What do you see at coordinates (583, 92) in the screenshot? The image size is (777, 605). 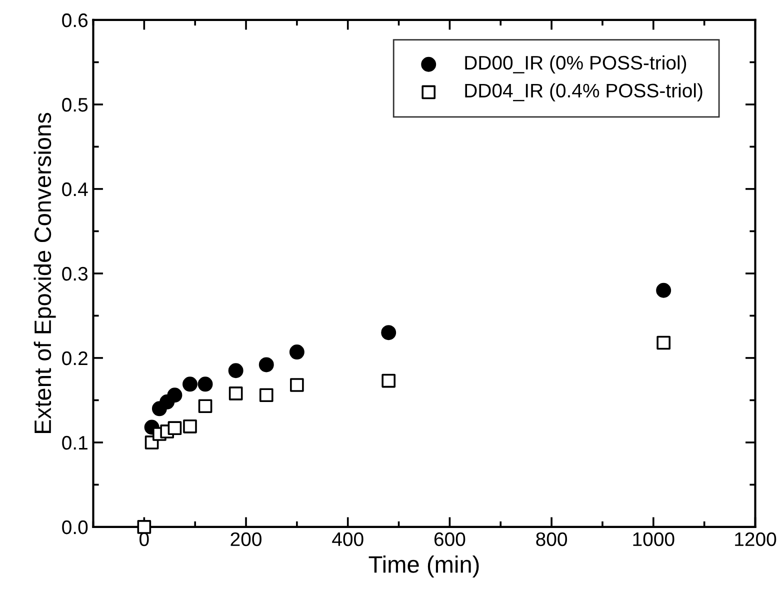 I see `legend-label: DD04_IR (0.4% POSS-triol)` at bounding box center [583, 92].